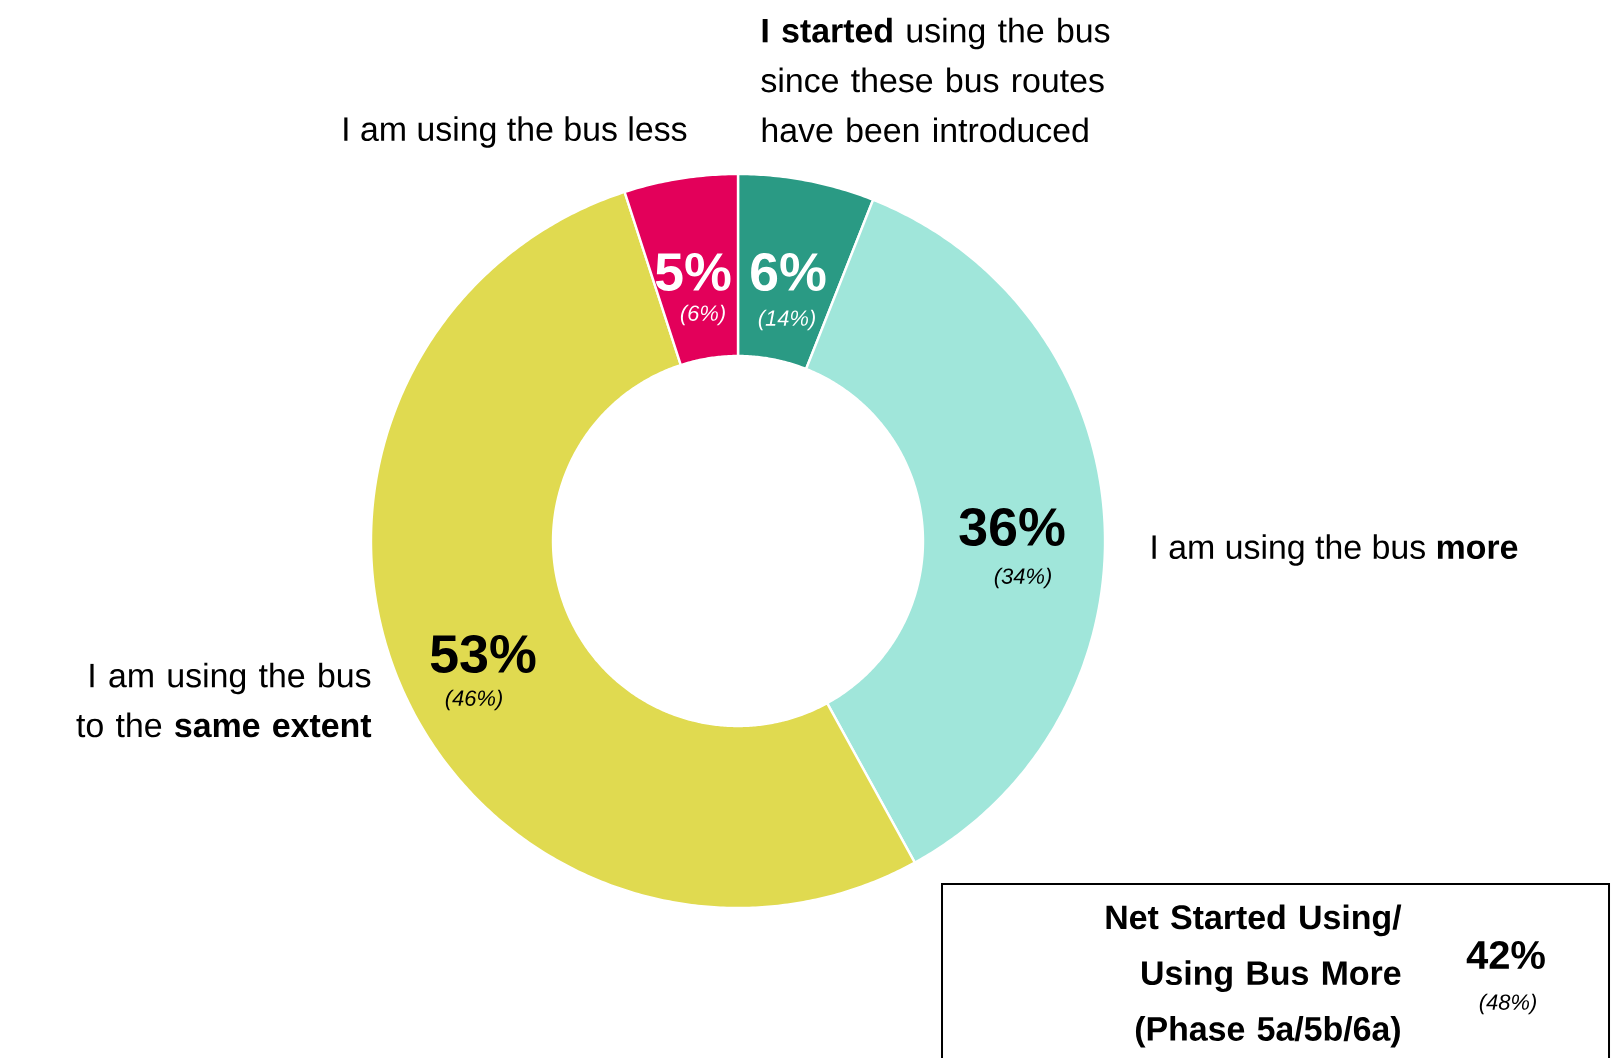  I want to click on text: (48%), so click(1507, 1004).